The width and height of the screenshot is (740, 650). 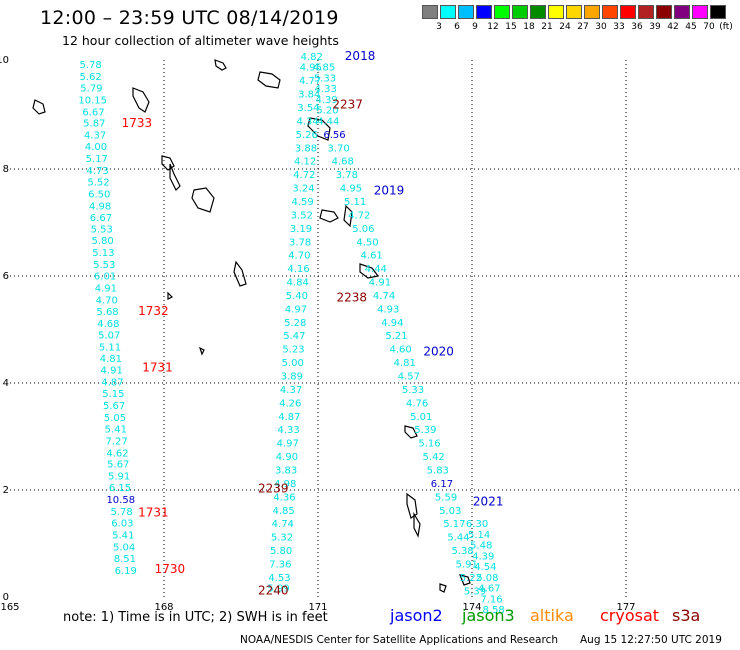 What do you see at coordinates (120, 488) in the screenshot?
I see `wave-height-value: 6.15` at bounding box center [120, 488].